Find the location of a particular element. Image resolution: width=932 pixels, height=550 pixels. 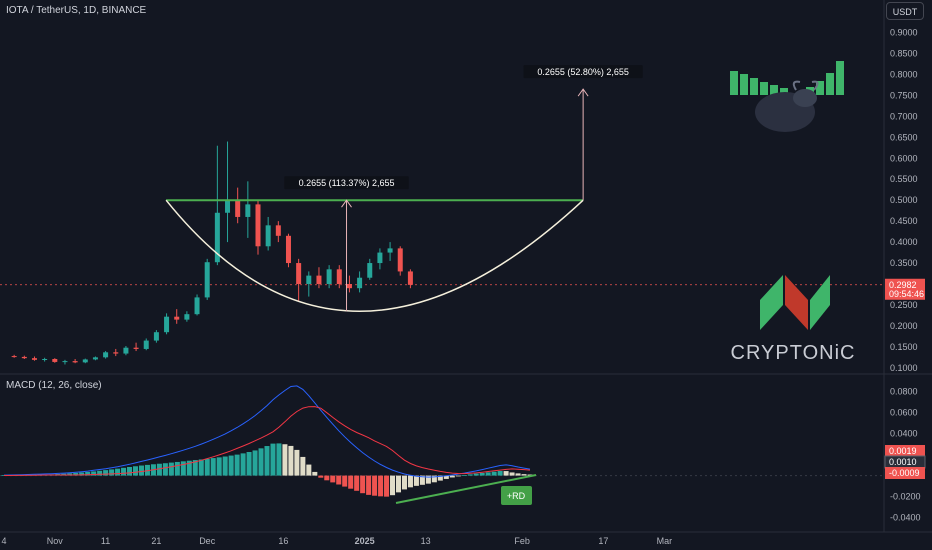

candle-countdown: 09:54:46 is located at coordinates (906, 294).